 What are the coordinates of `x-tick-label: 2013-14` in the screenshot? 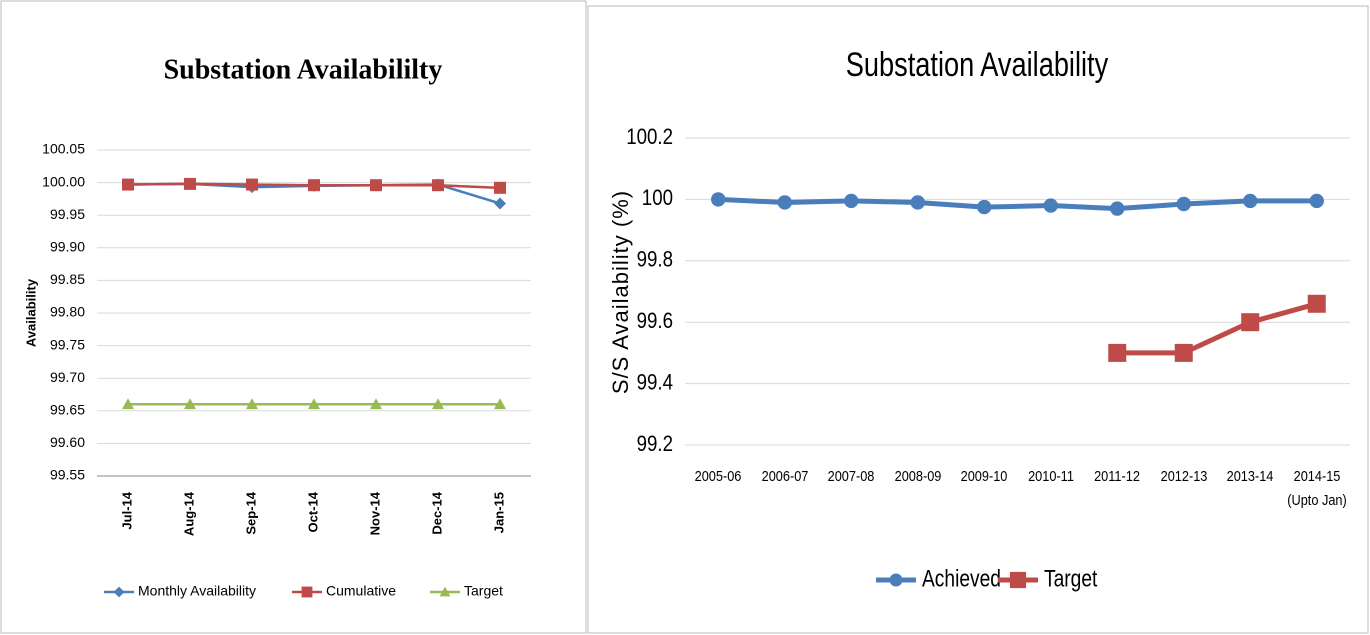 It's located at (1250, 476).